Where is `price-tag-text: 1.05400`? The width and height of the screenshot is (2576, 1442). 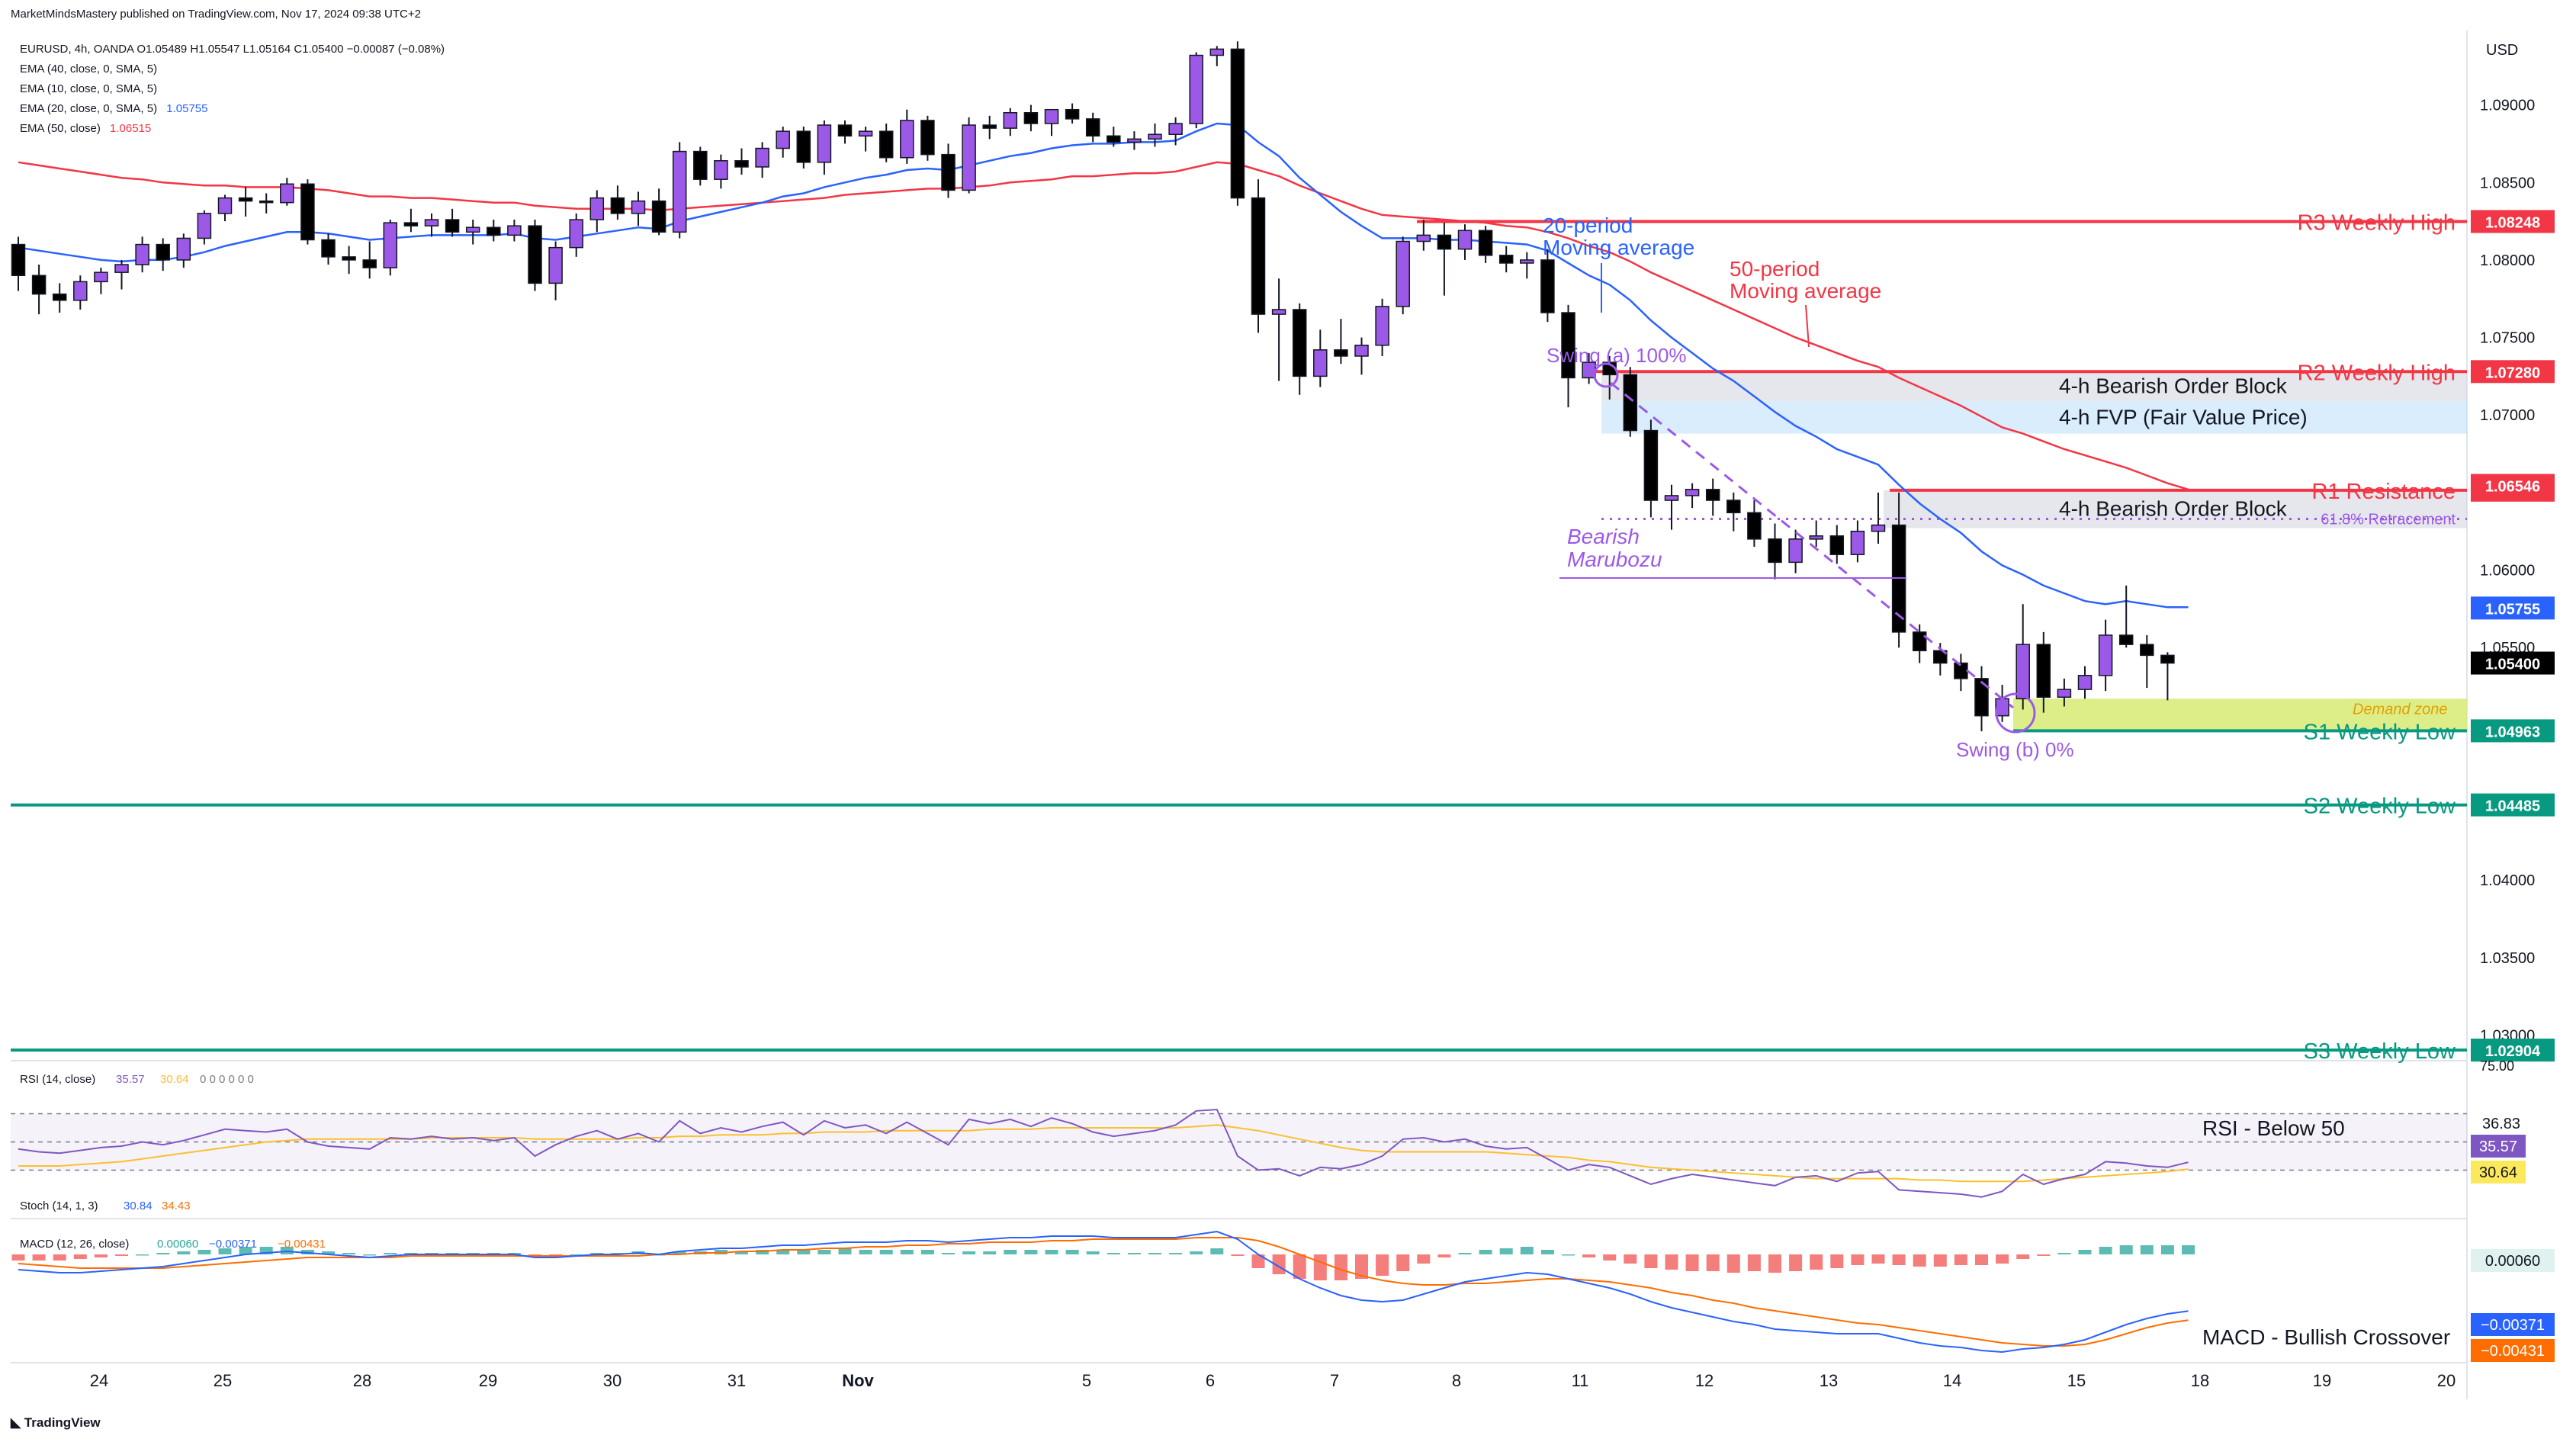
price-tag-text: 1.05400 is located at coordinates (2512, 665).